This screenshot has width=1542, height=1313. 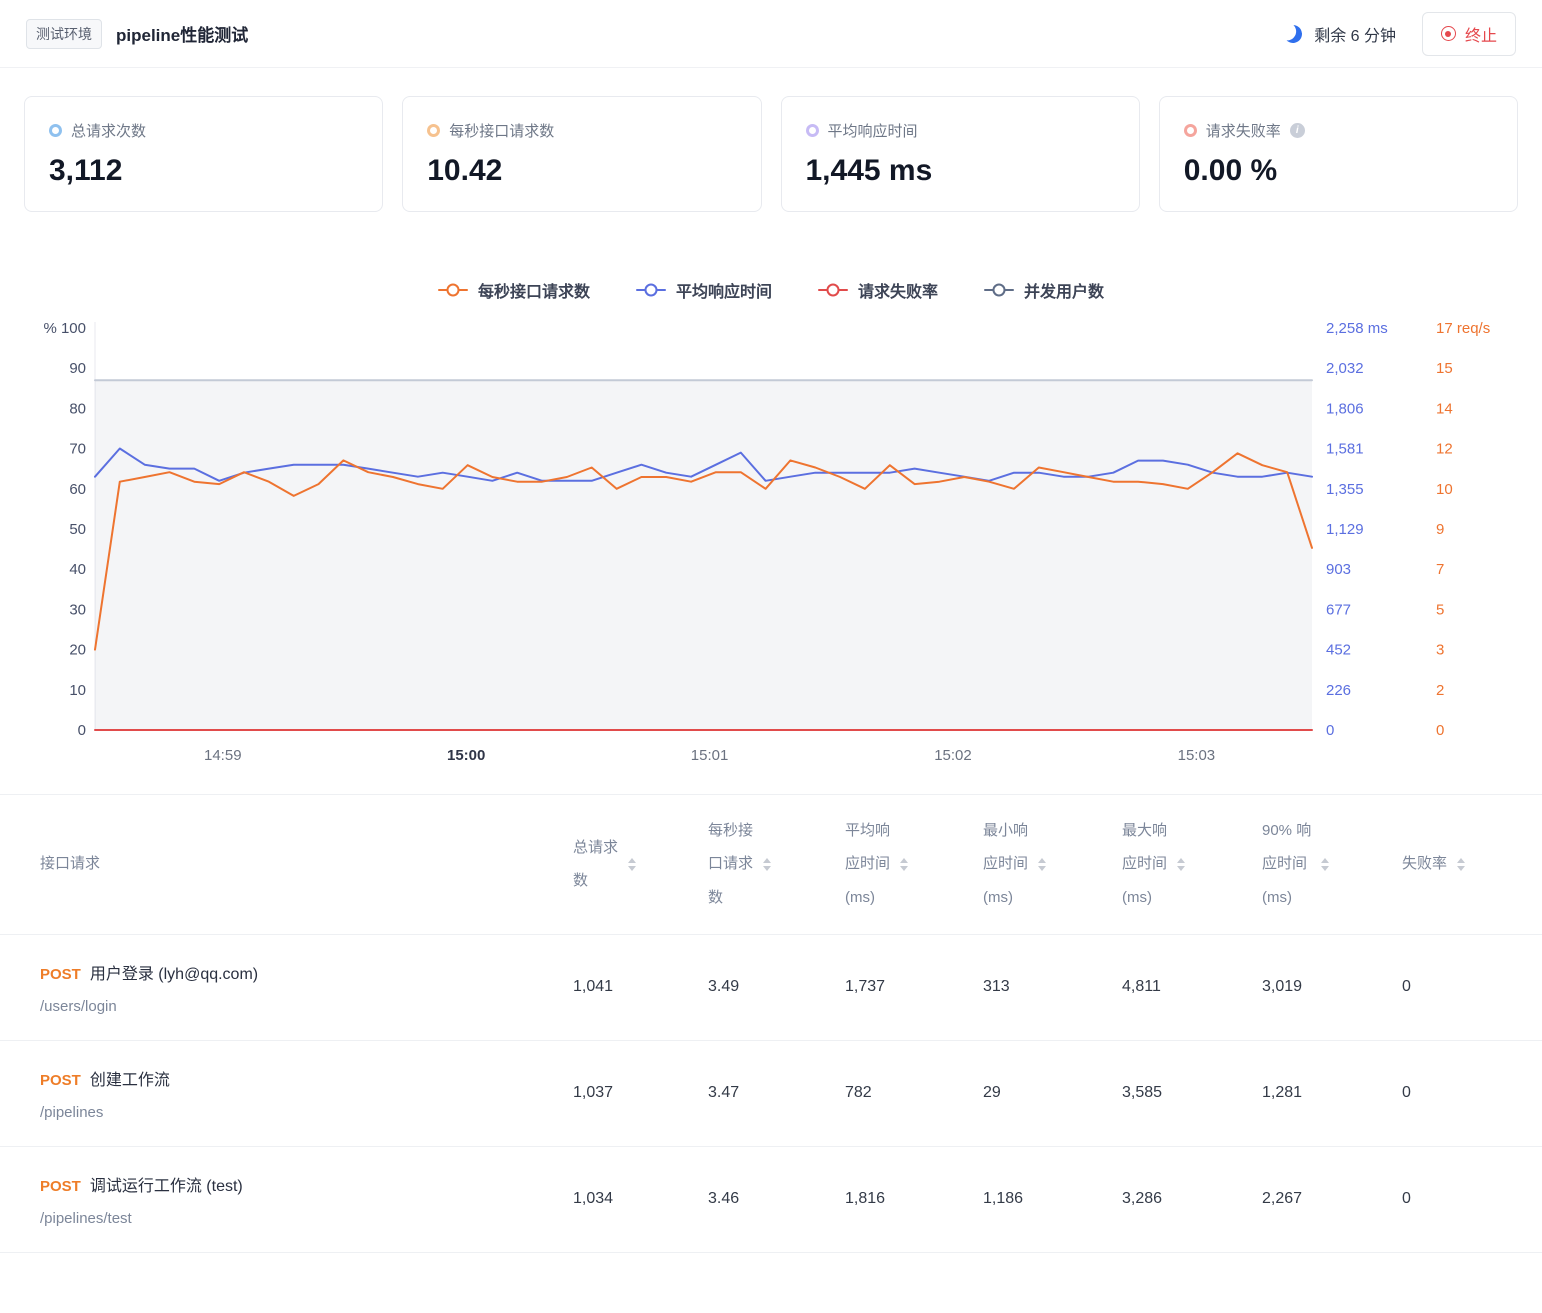 I want to click on loading-spinner-icon, so click(x=1293, y=33).